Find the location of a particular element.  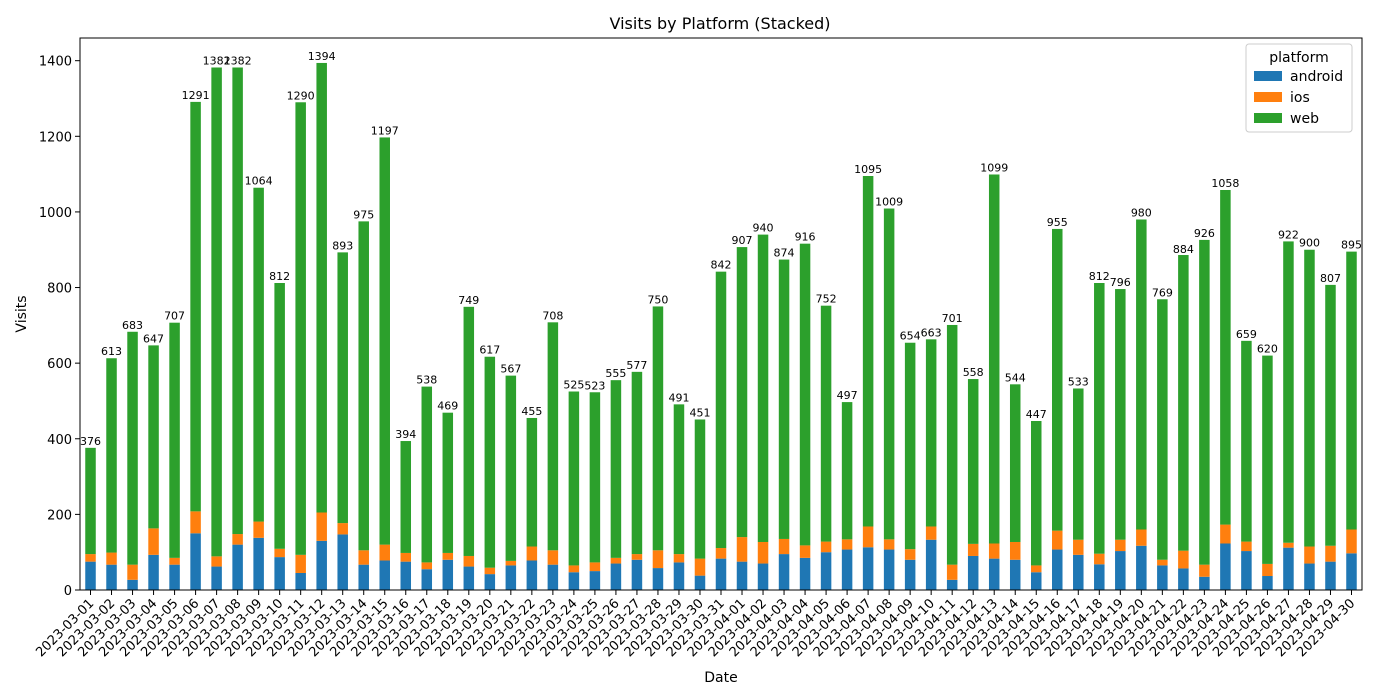

total-label-2023-03-05: 707 is located at coordinates (174, 316).